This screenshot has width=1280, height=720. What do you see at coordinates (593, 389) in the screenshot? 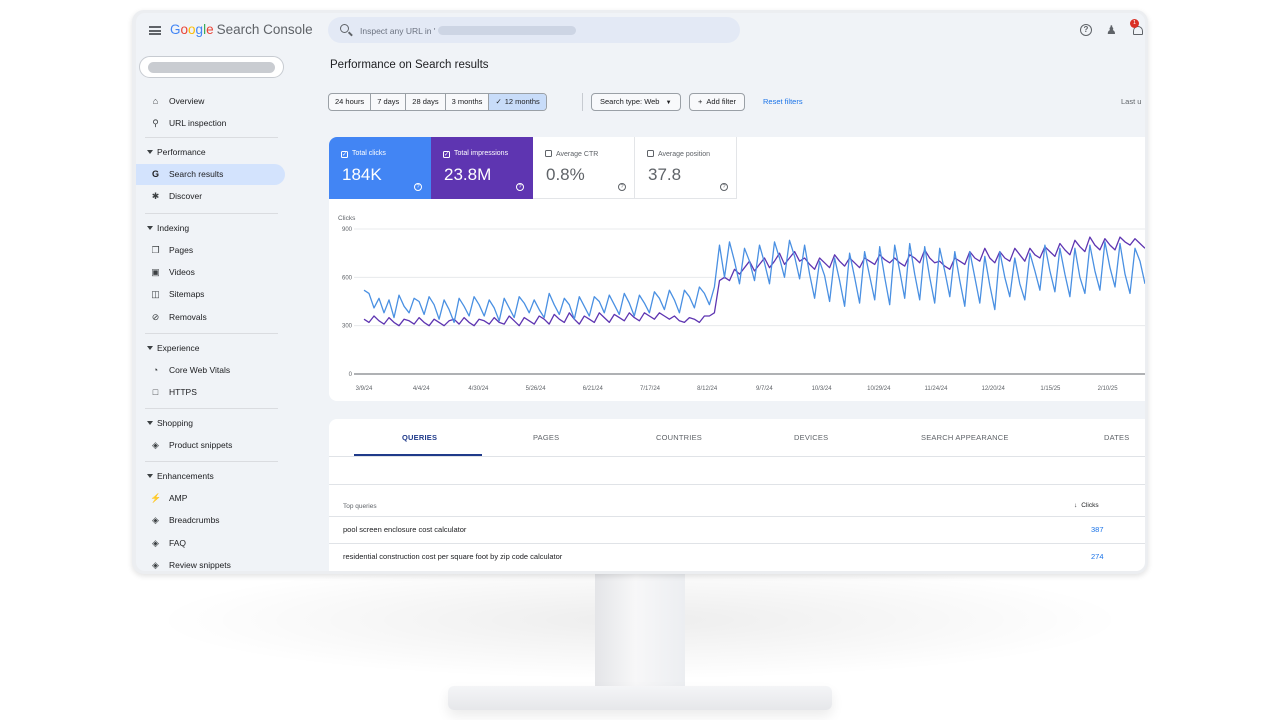
I see `x-tick-label: 6/21/24` at bounding box center [593, 389].